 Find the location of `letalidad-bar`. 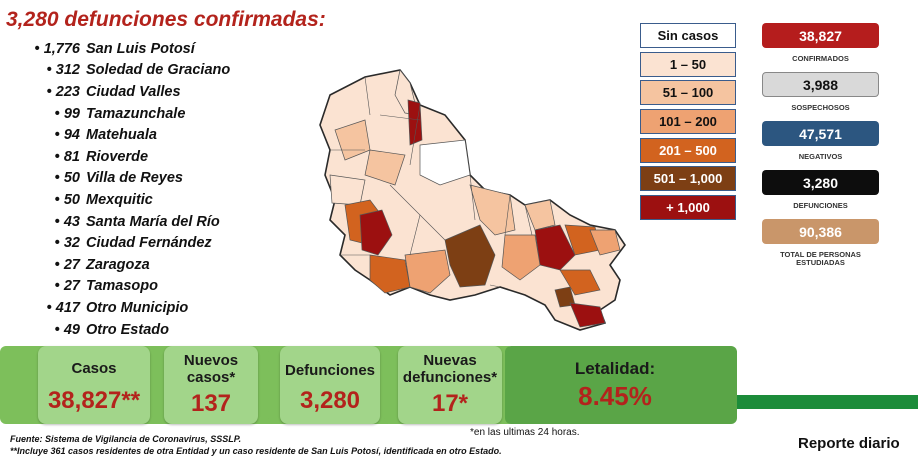

letalidad-bar is located at coordinates (621, 385).